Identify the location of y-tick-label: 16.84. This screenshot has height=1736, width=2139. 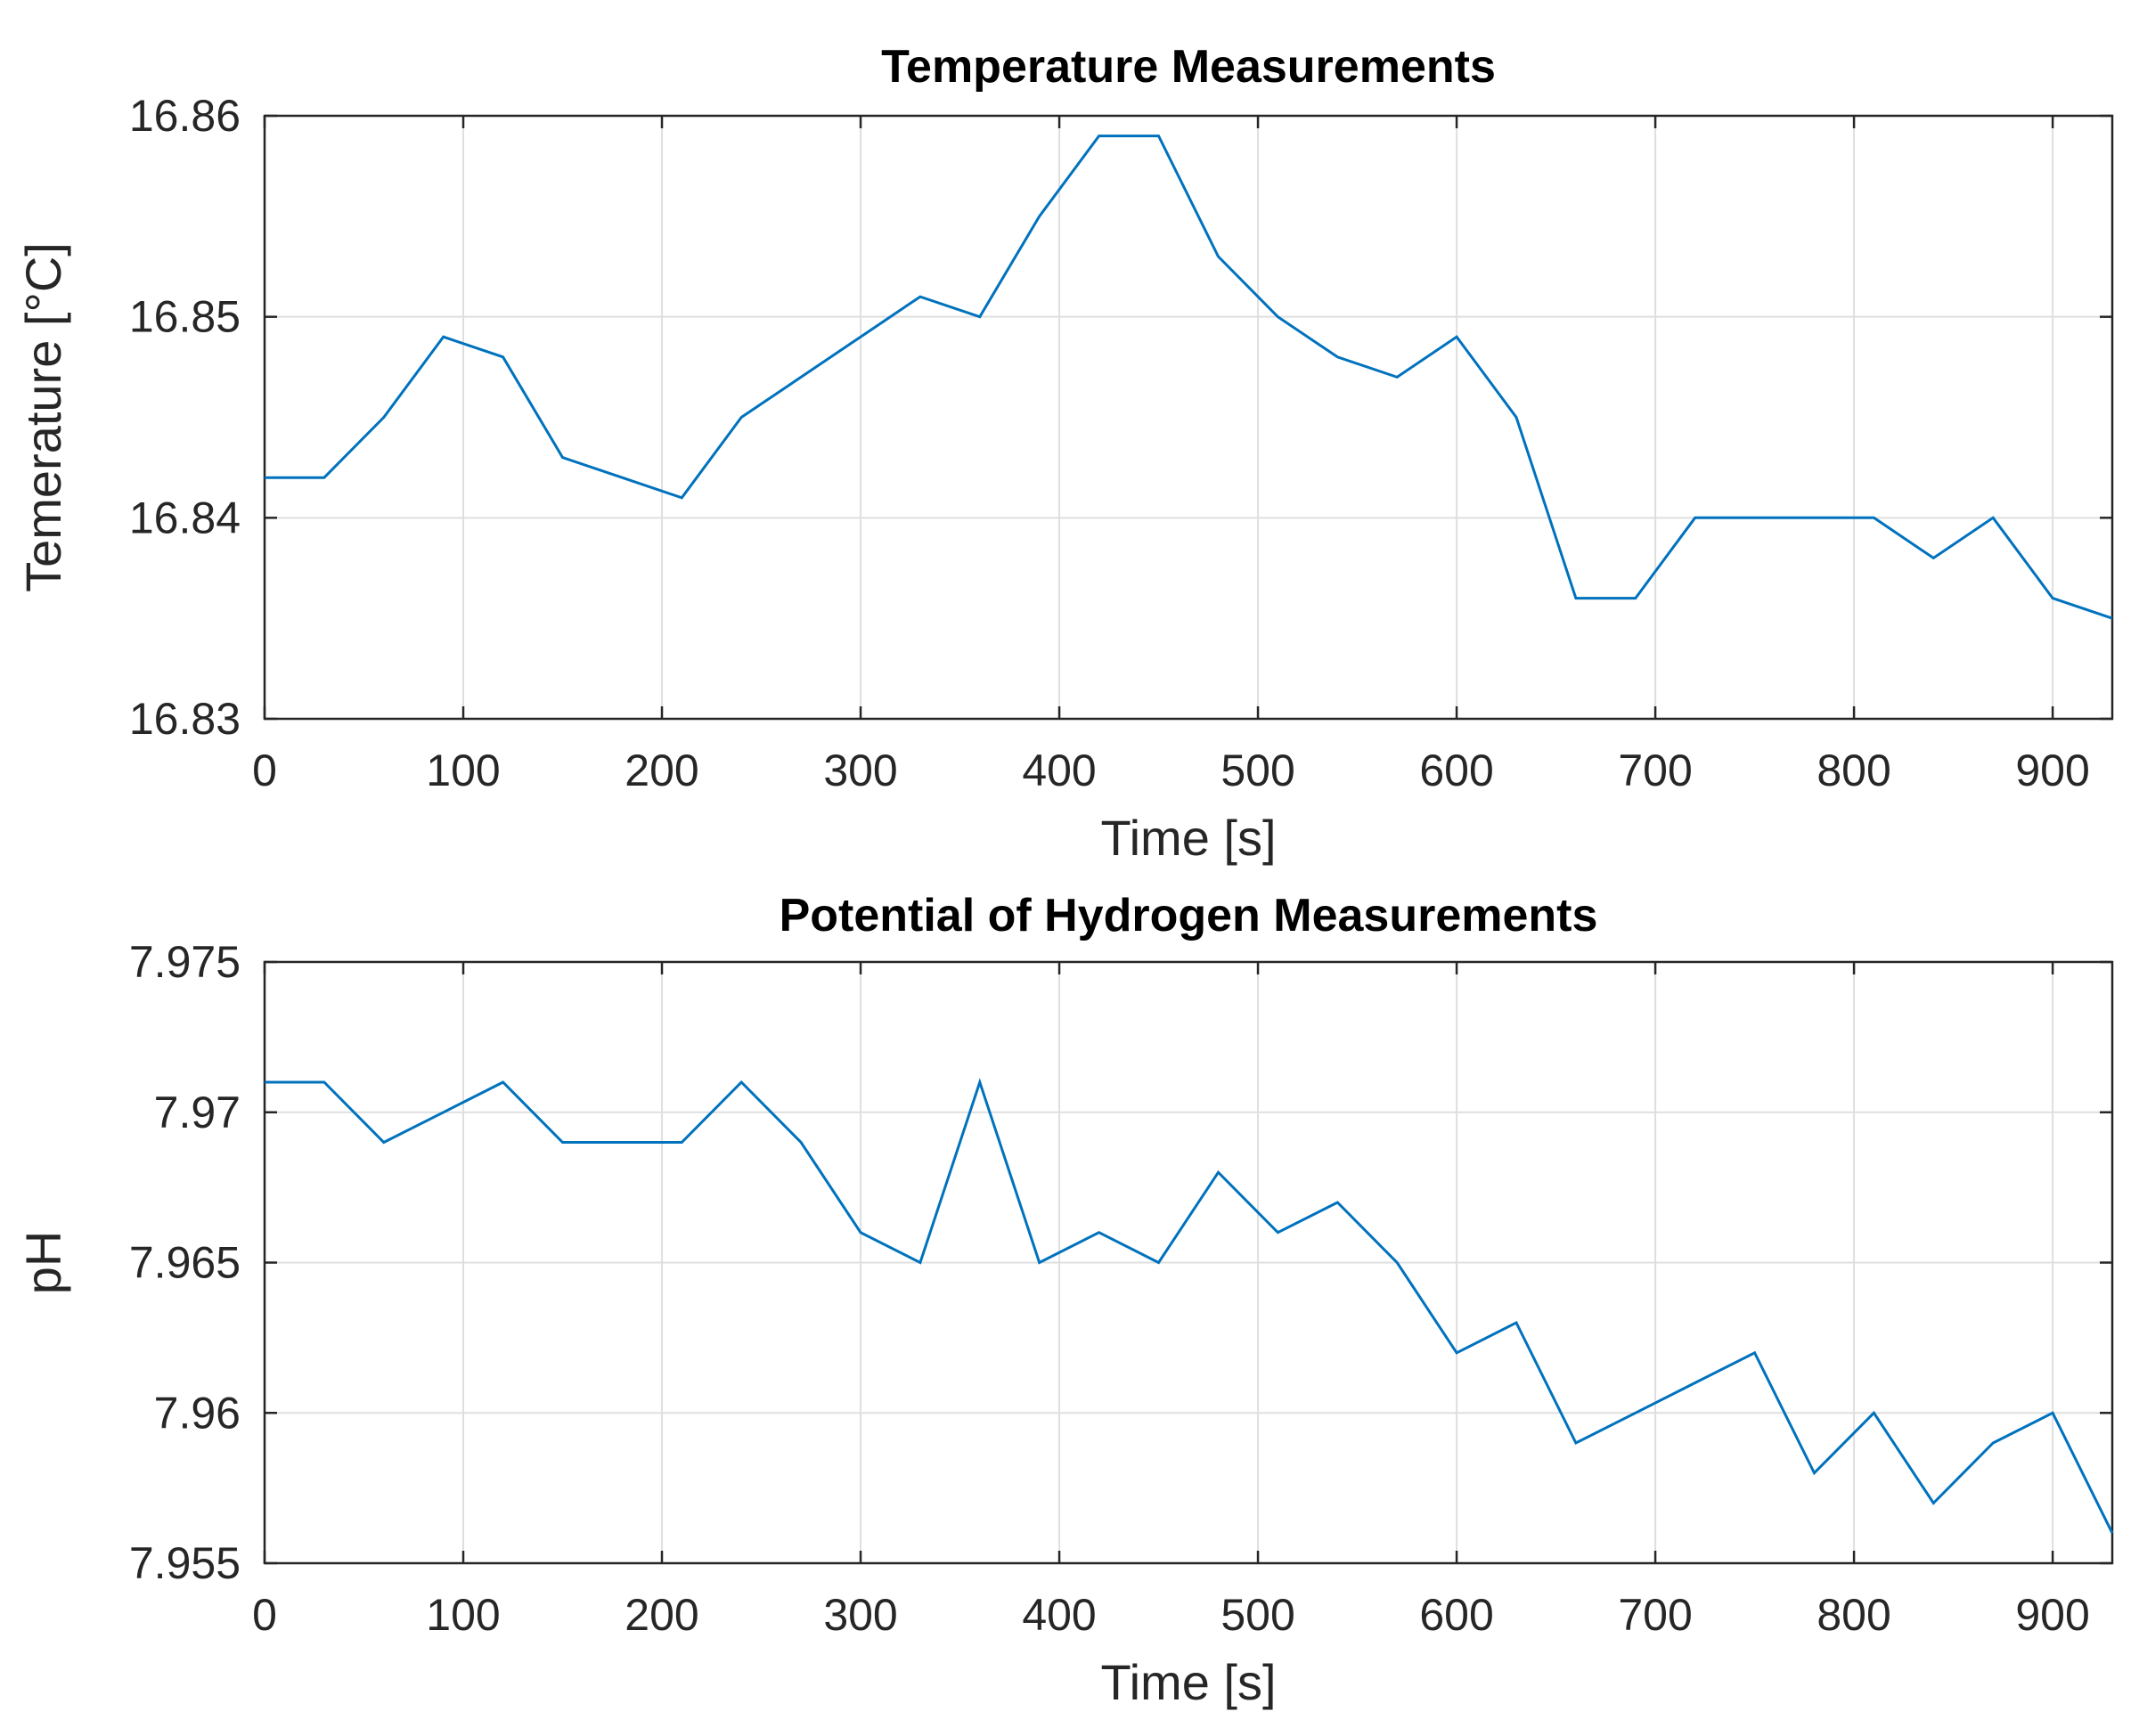
(185, 517).